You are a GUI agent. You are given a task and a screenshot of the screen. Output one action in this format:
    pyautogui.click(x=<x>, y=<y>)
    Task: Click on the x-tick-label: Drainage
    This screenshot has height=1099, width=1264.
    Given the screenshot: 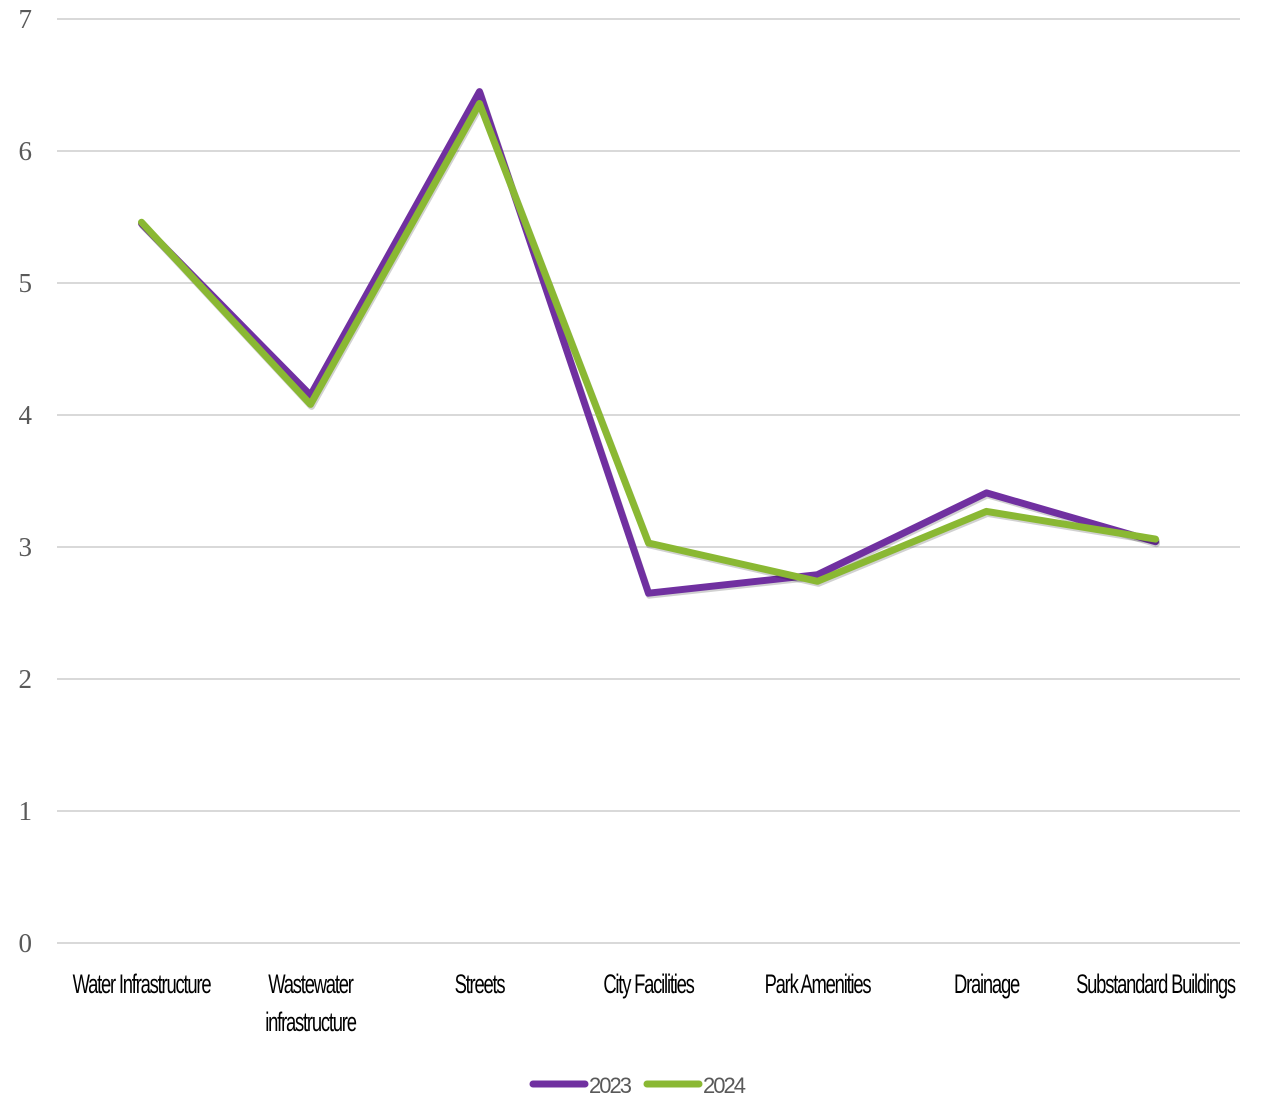 What is the action you would take?
    pyautogui.click(x=987, y=984)
    